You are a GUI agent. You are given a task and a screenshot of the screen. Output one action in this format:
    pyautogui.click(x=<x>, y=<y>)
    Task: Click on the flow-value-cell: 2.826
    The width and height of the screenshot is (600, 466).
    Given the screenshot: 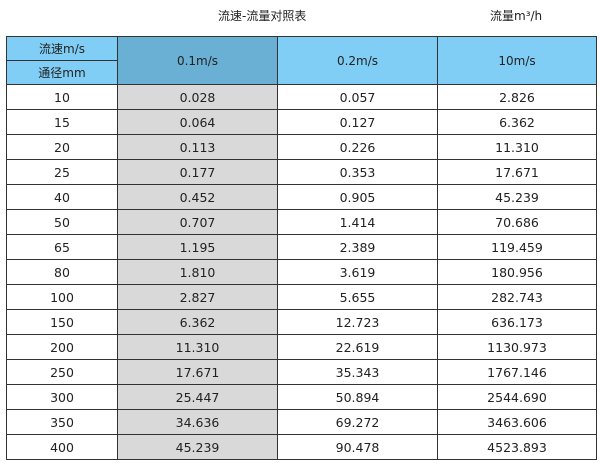 What is the action you would take?
    pyautogui.click(x=517, y=97)
    